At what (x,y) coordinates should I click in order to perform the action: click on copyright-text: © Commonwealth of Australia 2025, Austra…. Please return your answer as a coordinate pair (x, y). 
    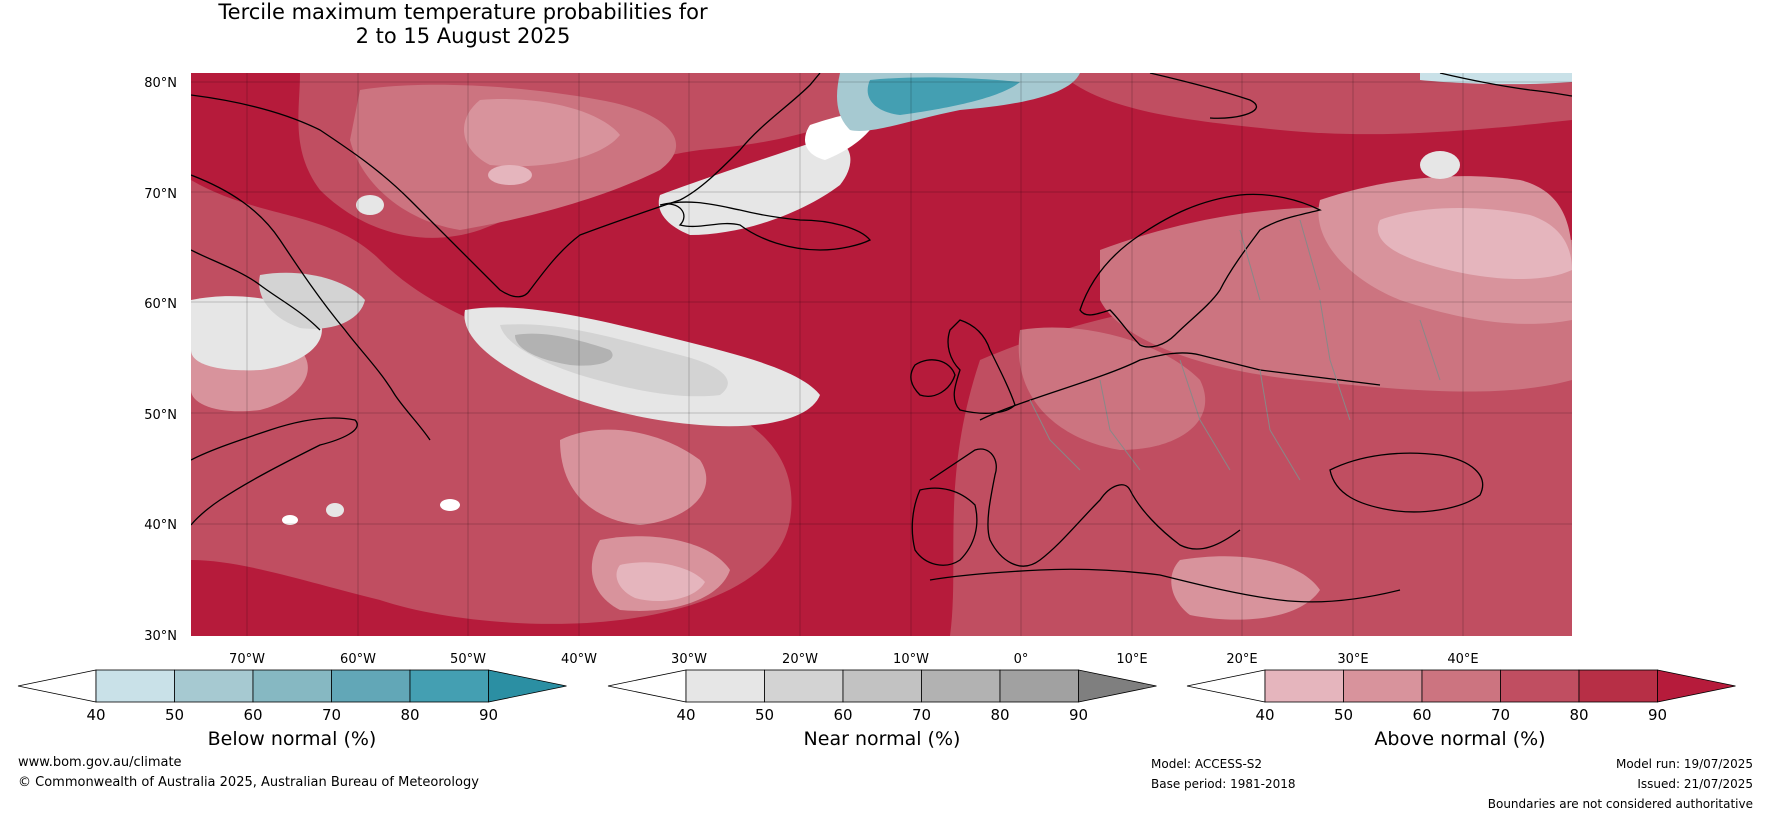
    Looking at the image, I should click on (248, 782).